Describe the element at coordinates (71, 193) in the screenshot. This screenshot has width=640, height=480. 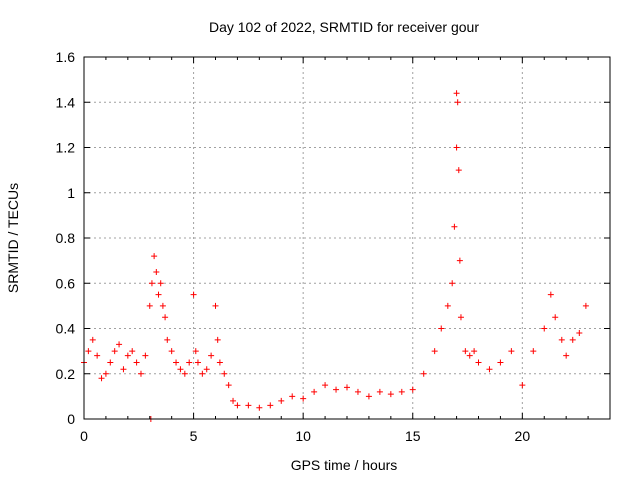
I see `y-tick-label: 1` at that location.